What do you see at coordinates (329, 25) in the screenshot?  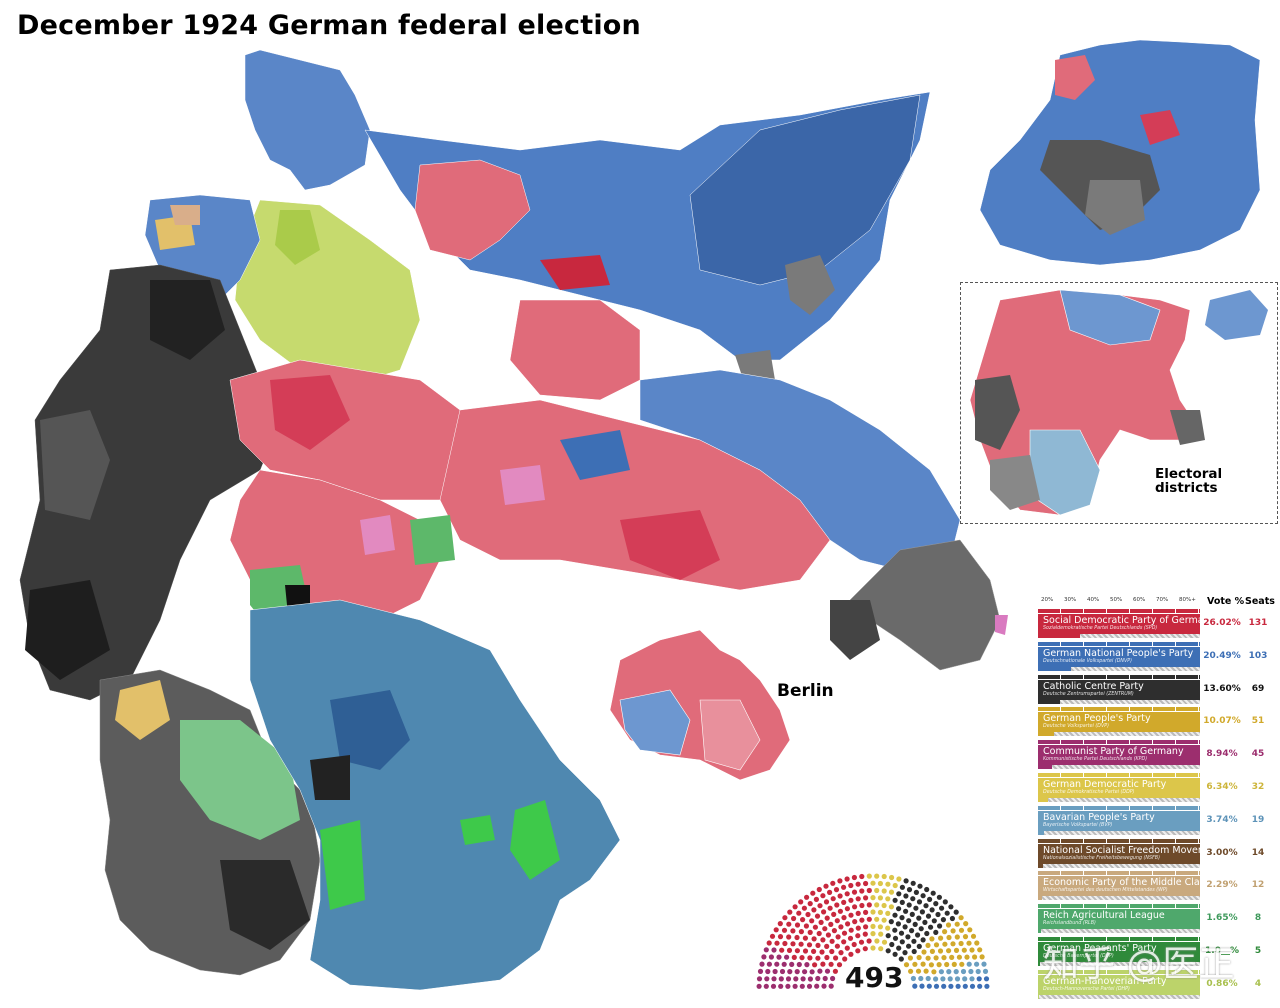 I see `page-title: December 1924 German federal election` at bounding box center [329, 25].